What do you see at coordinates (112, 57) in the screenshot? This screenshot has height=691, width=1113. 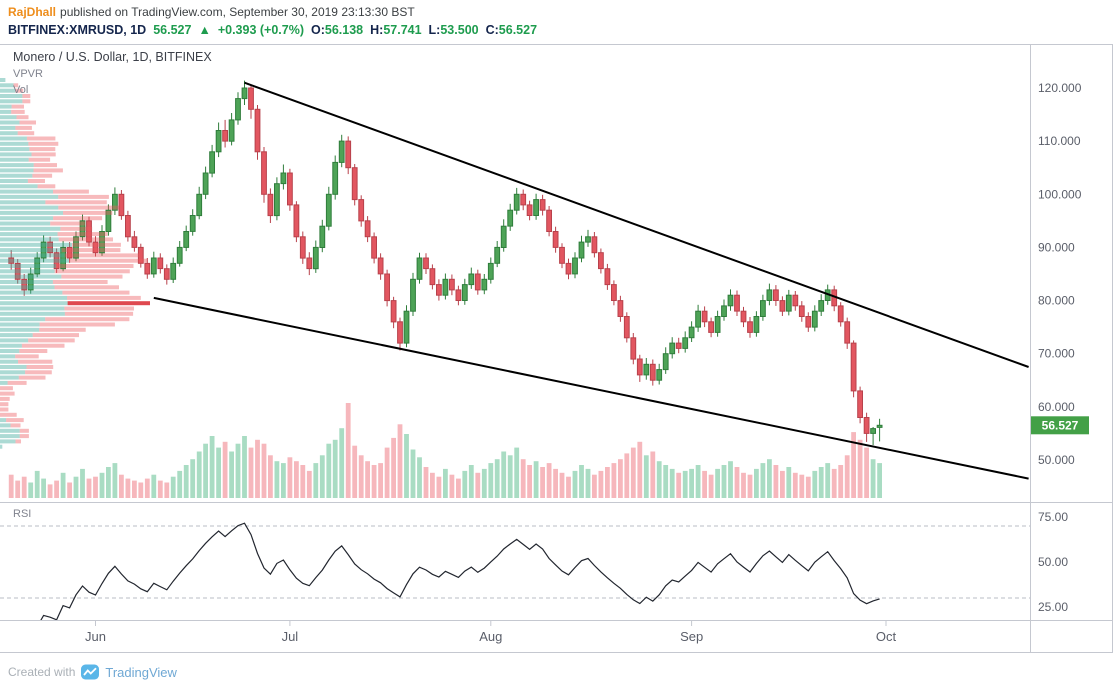 I see `chart-title: Monero / U.S. Dollar, 1D, BITFINEX` at bounding box center [112, 57].